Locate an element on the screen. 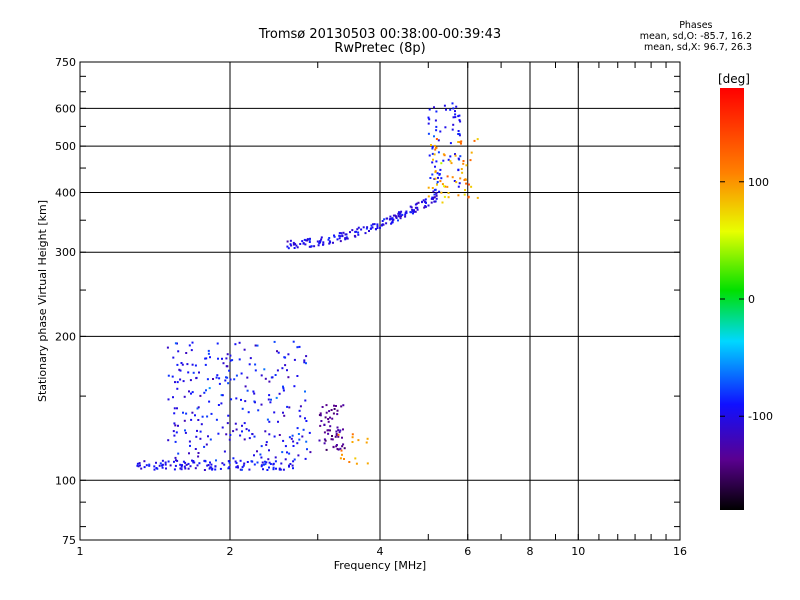 The image size is (800, 600). x-tick-label: 6 is located at coordinates (467, 551).